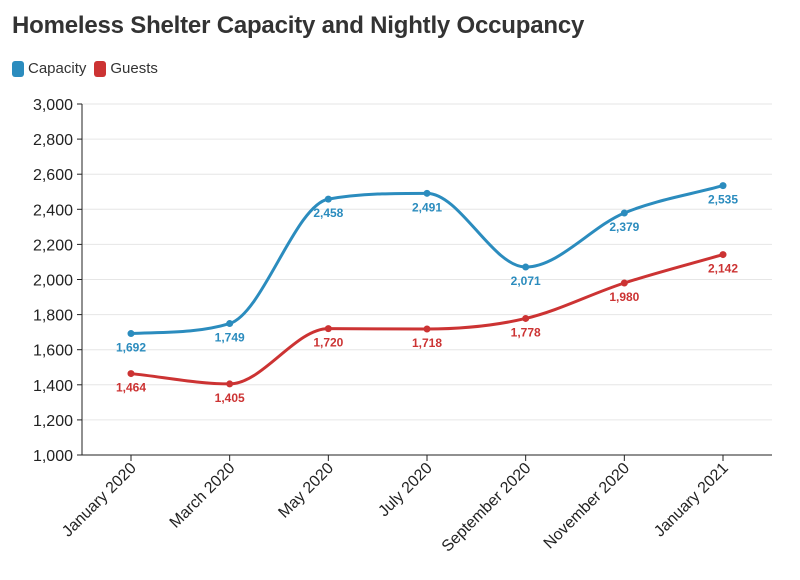 Image resolution: width=800 pixels, height=580 pixels. What do you see at coordinates (53, 316) in the screenshot?
I see `y-tick-label: 1,800` at bounding box center [53, 316].